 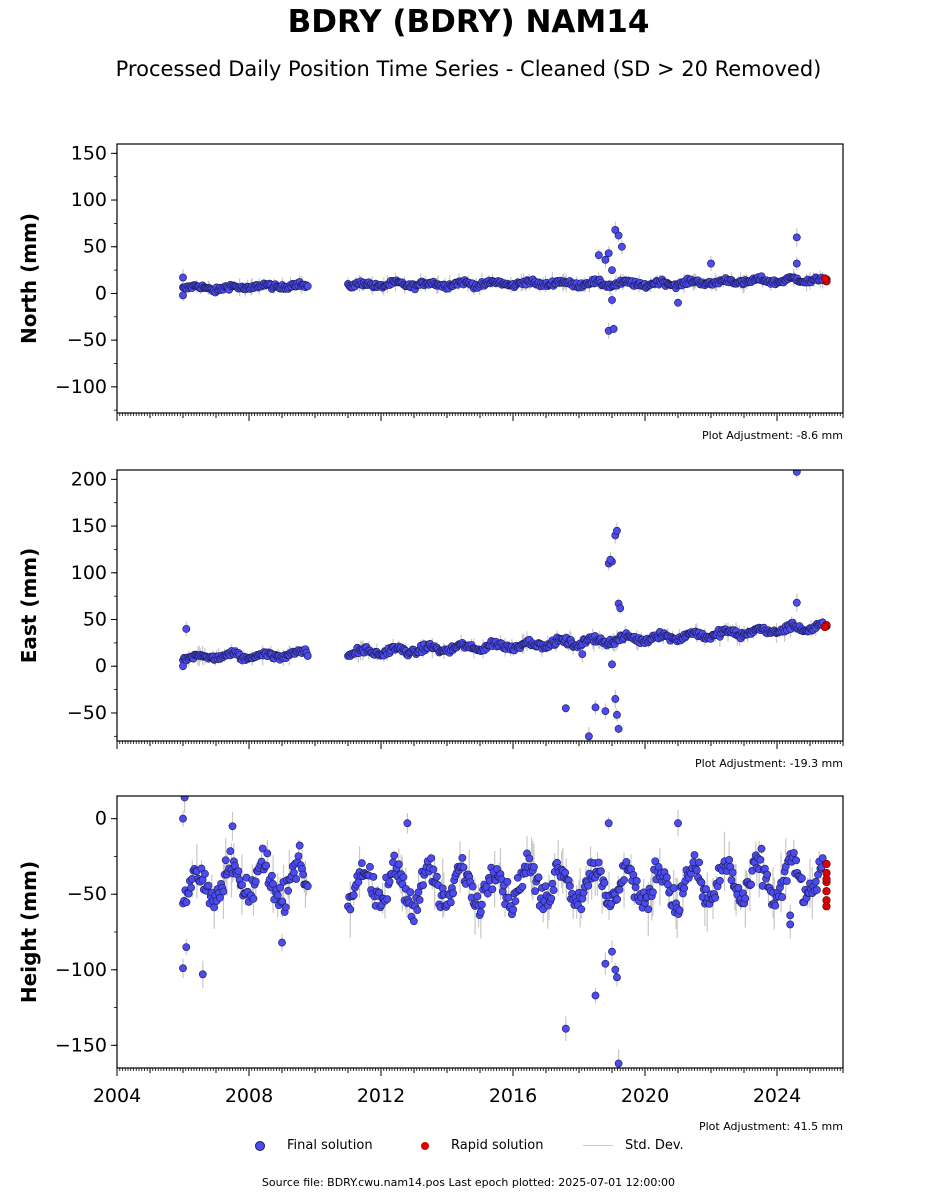 I want to click on y-tick-label: 50, so click(x=95, y=247).